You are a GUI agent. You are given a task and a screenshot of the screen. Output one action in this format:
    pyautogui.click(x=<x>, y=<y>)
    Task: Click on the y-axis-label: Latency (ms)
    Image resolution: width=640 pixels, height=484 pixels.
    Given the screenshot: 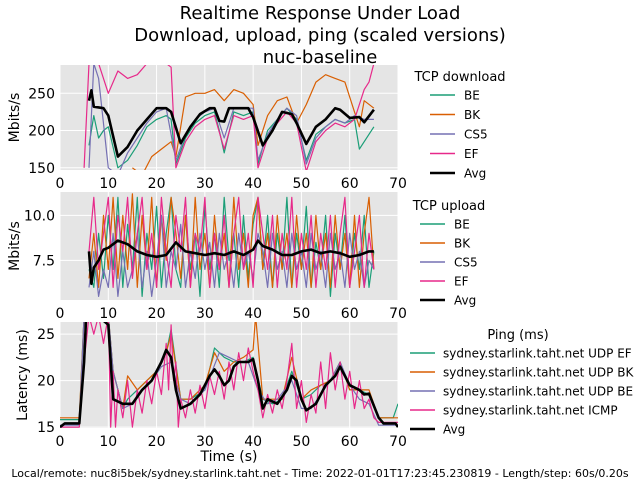 What is the action you would take?
    pyautogui.click(x=23, y=375)
    